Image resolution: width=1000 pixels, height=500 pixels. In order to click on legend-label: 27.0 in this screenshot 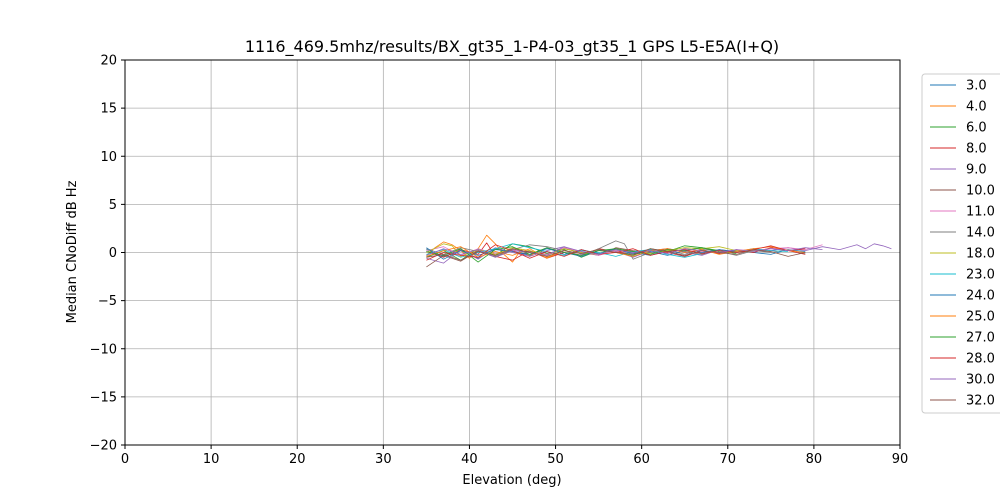, I will do `click(980, 338)`.